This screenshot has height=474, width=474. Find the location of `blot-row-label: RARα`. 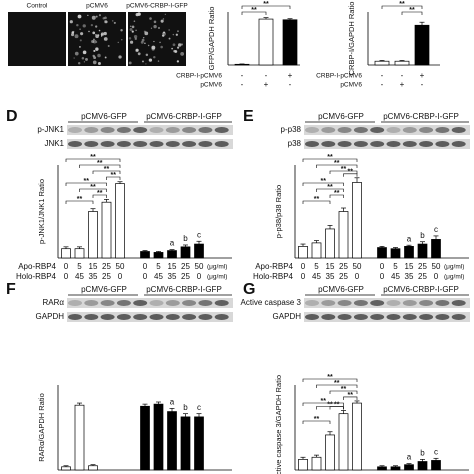

blot-row-label: RARα is located at coordinates (53, 302).